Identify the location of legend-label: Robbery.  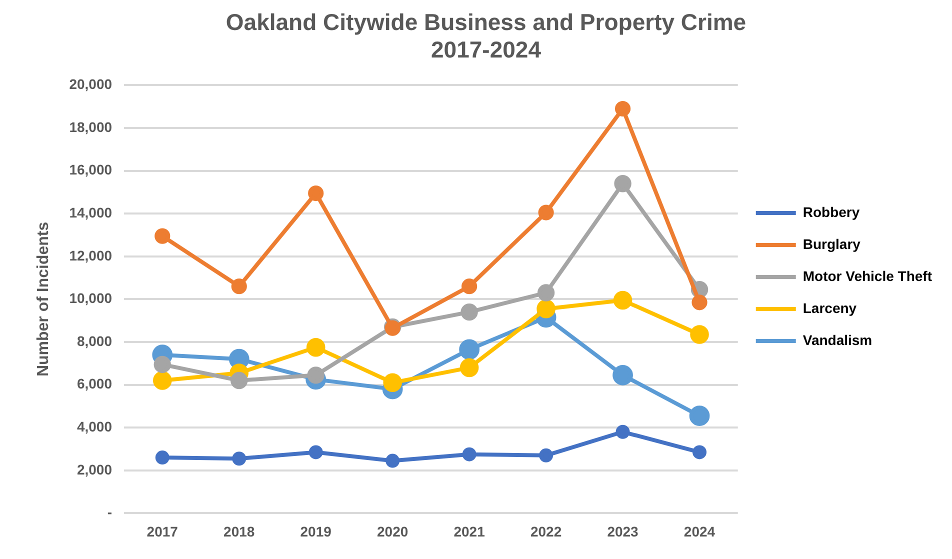
(831, 212).